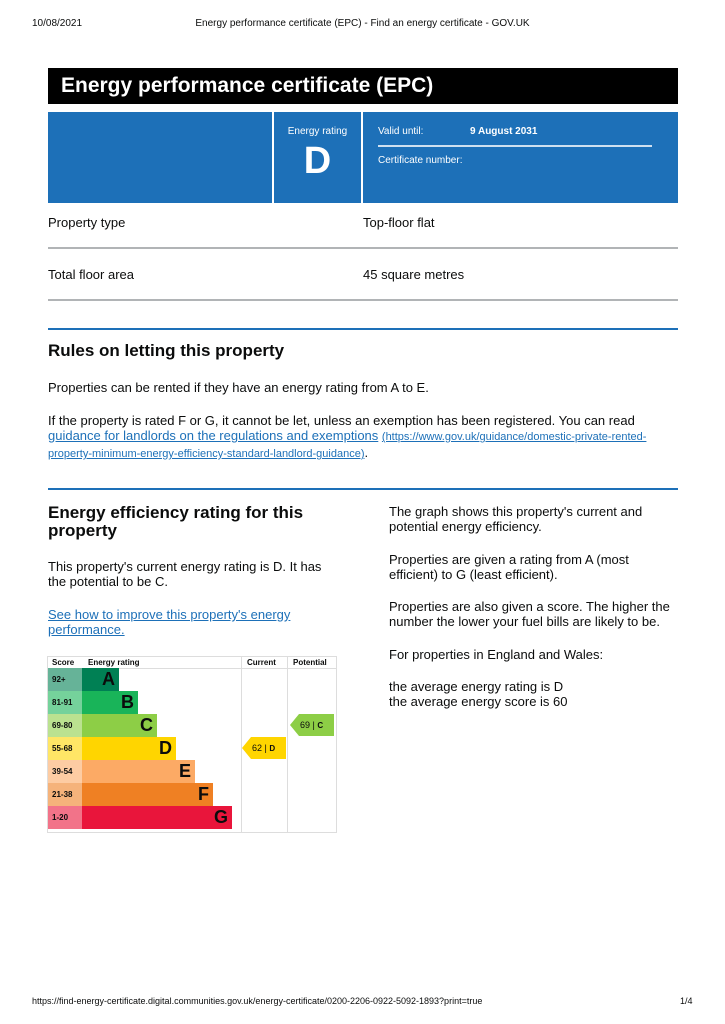 This screenshot has height=1024, width=725. What do you see at coordinates (65, 702) in the screenshot?
I see `band-score-b: 81-91` at bounding box center [65, 702].